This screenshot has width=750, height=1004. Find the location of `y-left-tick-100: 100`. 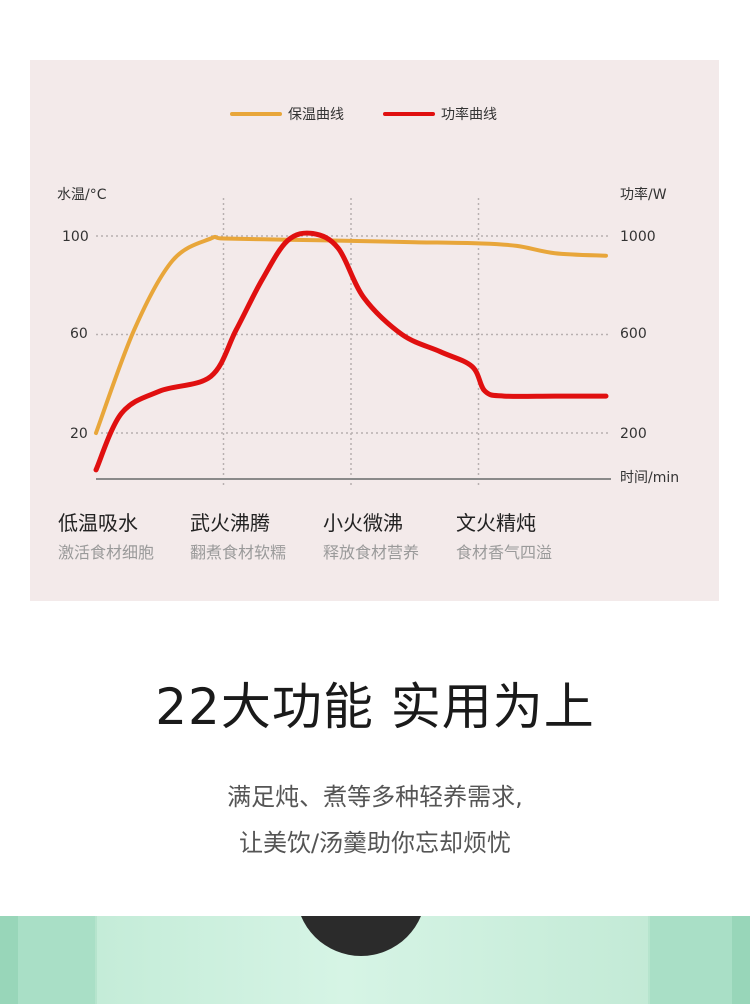

y-left-tick-100: 100 is located at coordinates (75, 237).